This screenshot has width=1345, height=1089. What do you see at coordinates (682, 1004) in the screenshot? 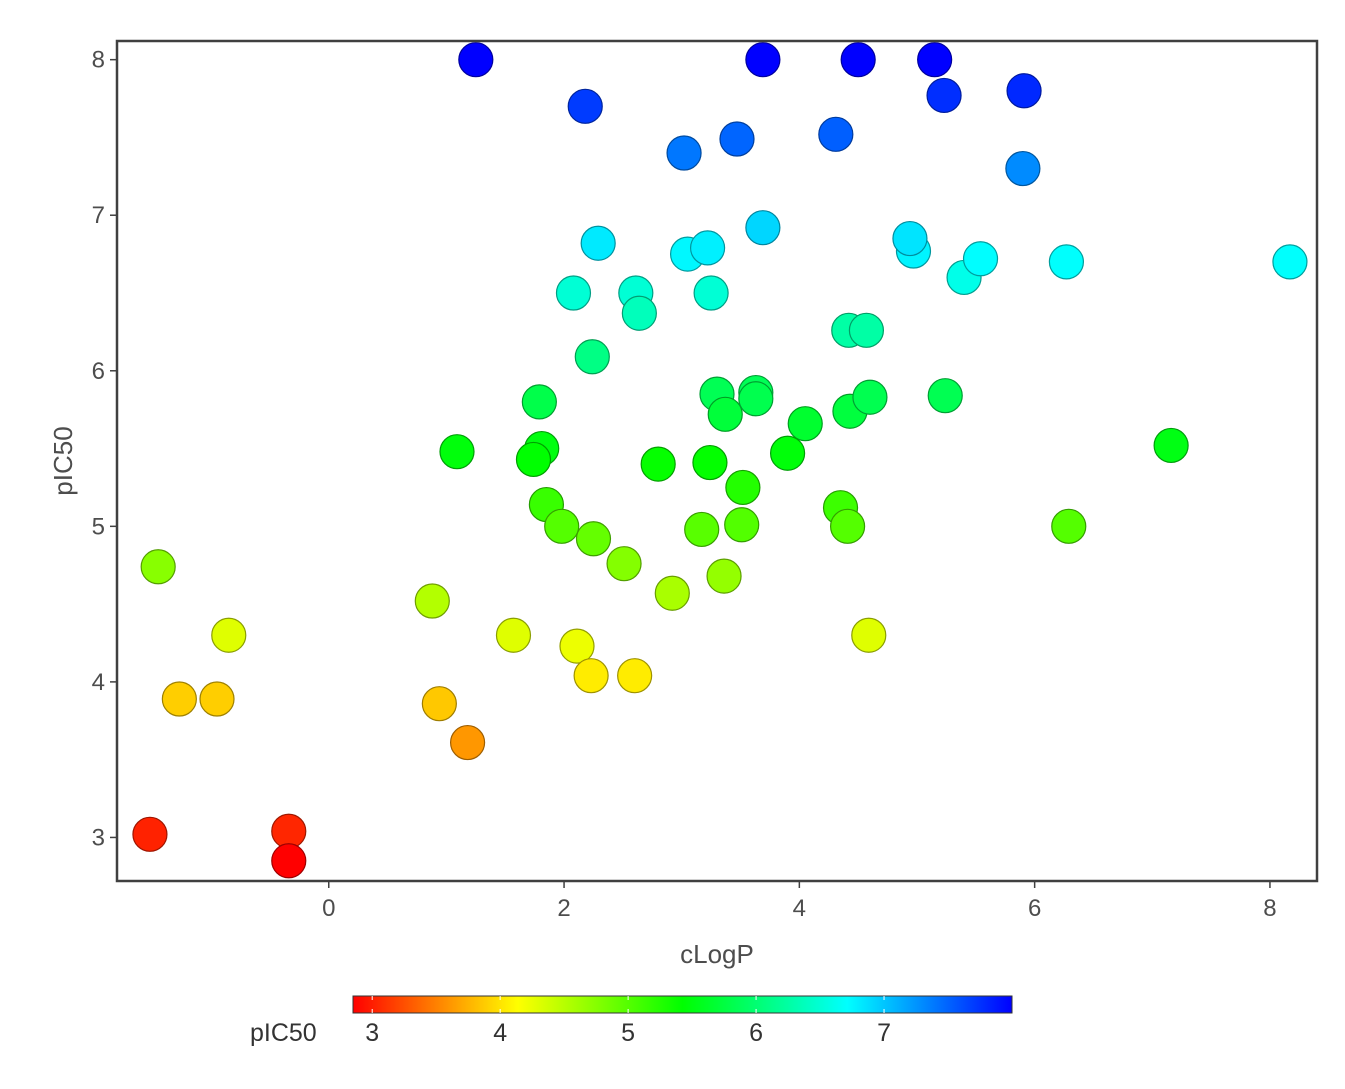
I see `colorbar-gradient` at bounding box center [682, 1004].